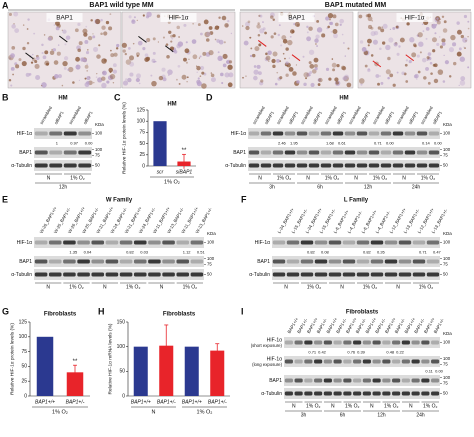 The height and width of the screenshot is (437, 474). Describe the element at coordinates (121, 5) in the screenshot. I see `group-title: BAP1 wild type MM` at that location.